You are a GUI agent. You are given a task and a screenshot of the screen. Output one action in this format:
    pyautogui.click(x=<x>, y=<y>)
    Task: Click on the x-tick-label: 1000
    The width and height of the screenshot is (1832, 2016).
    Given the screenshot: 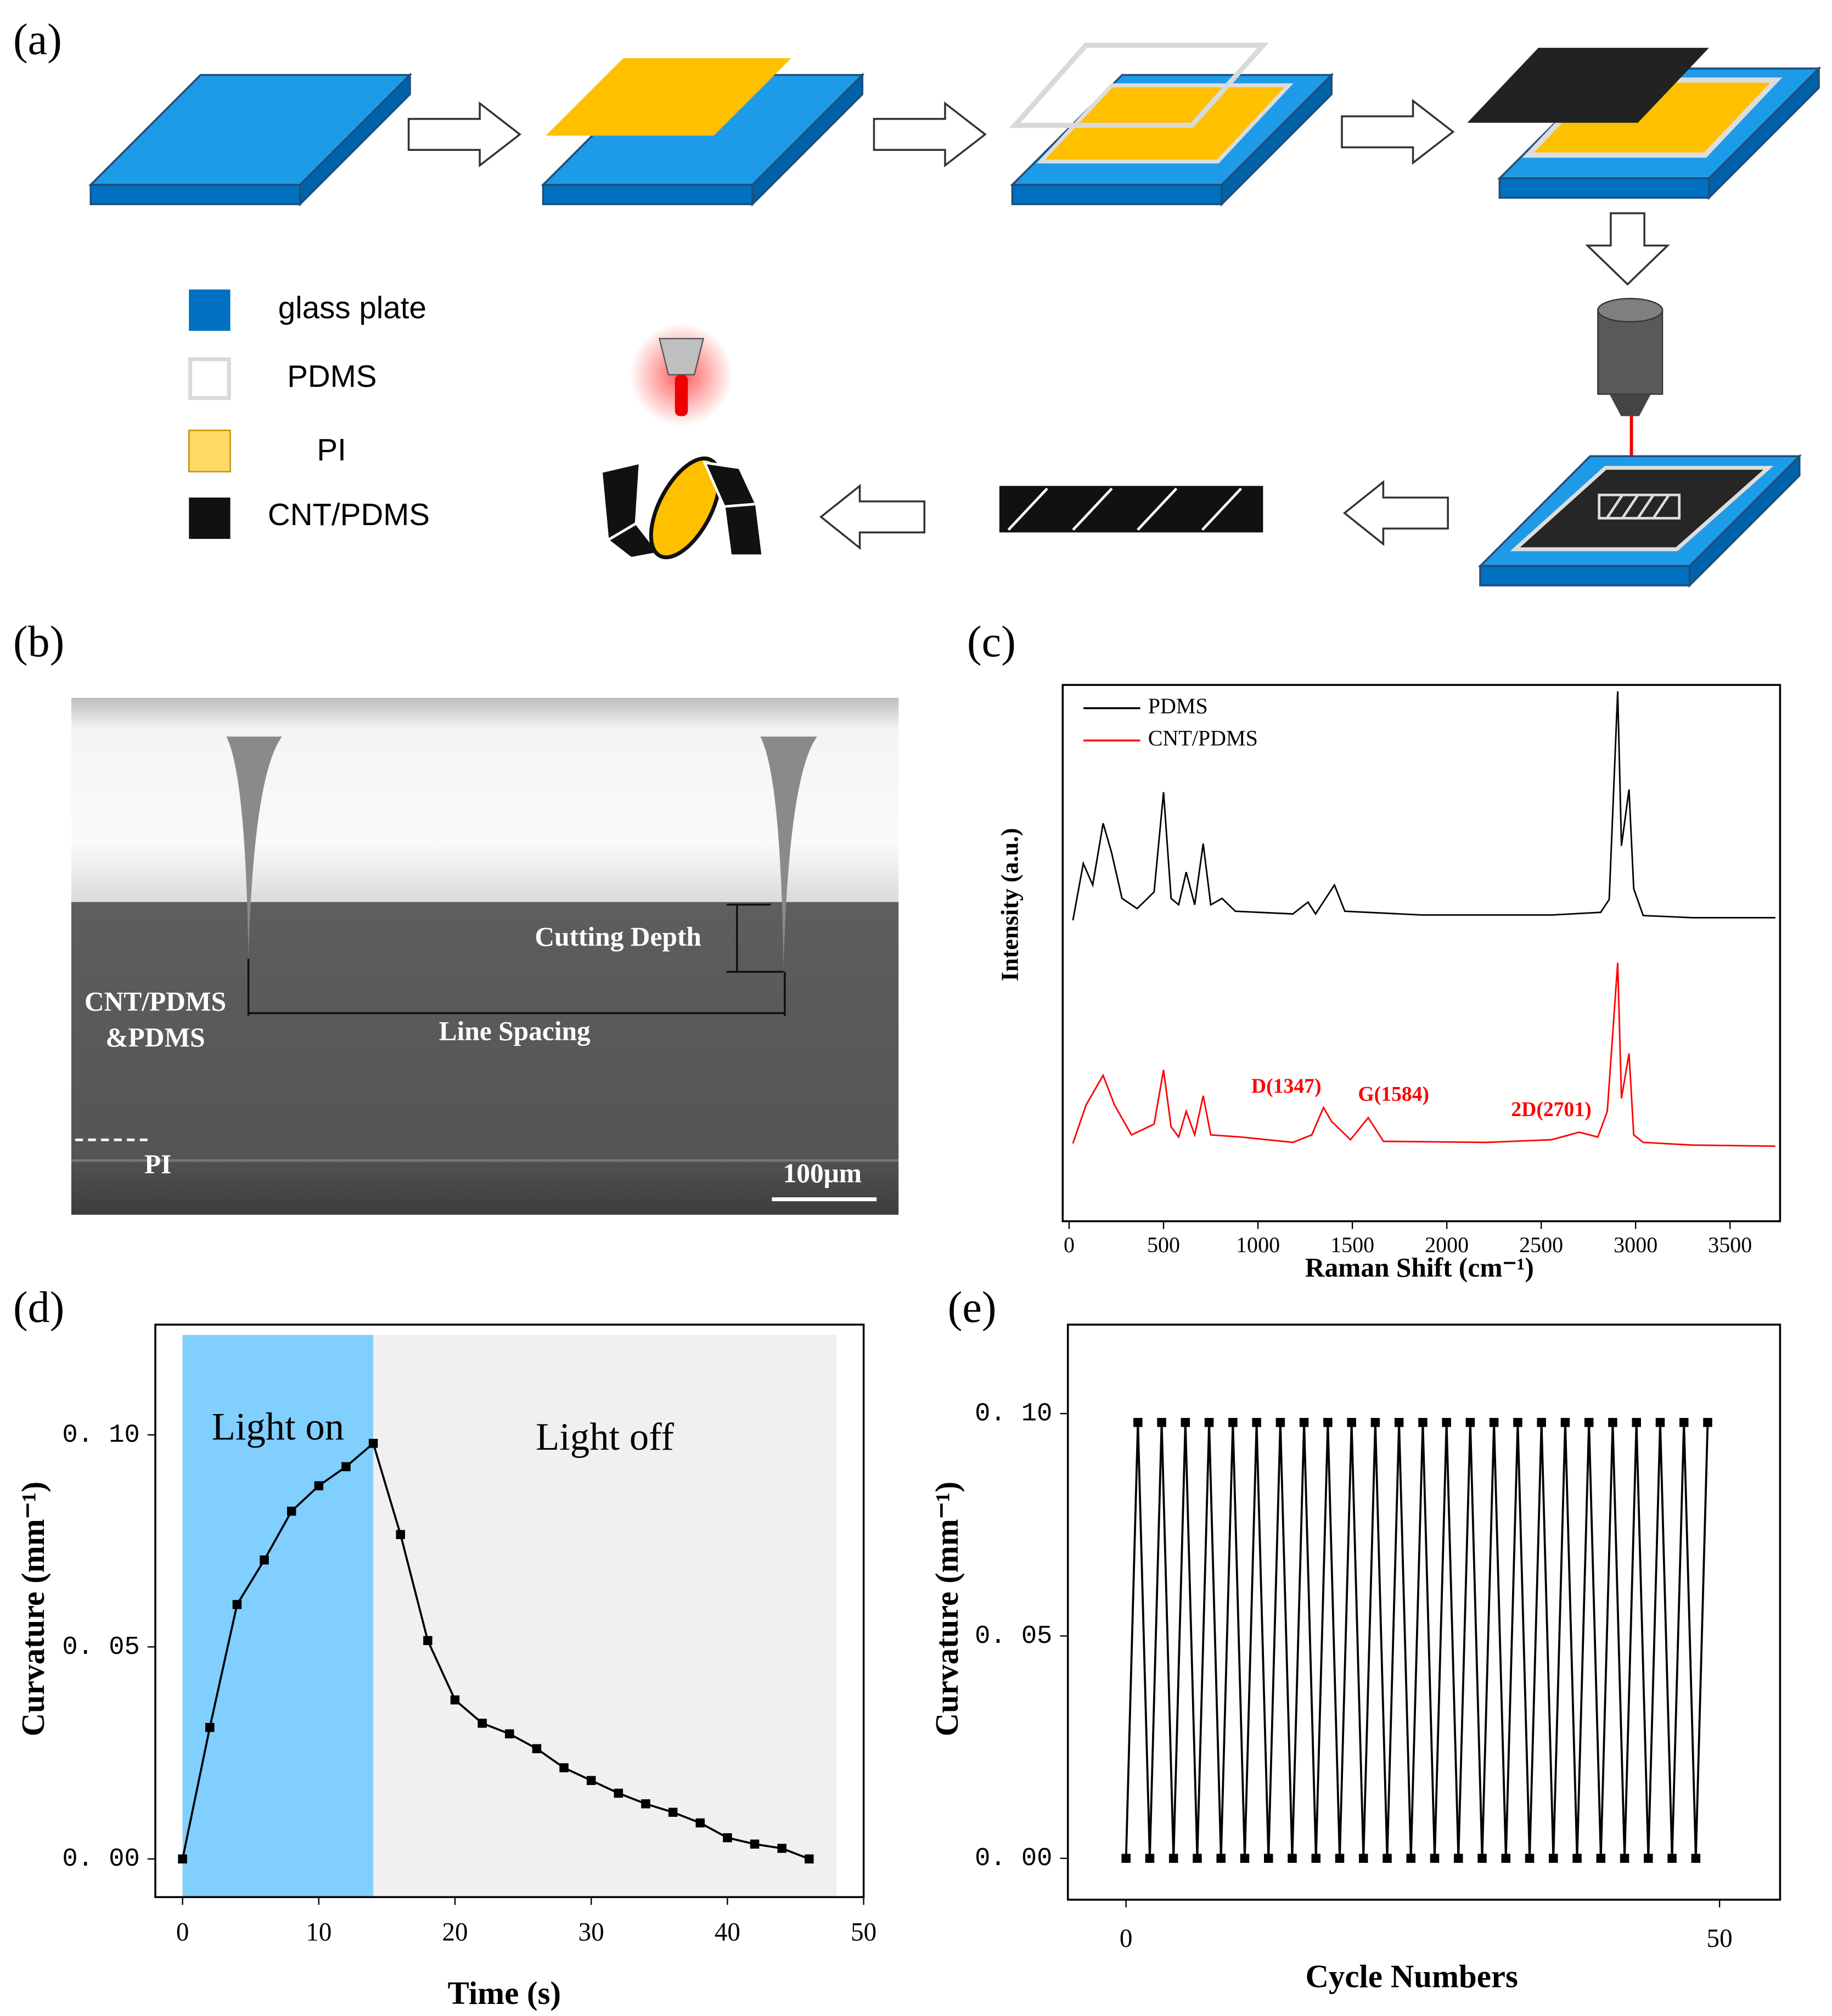 What is the action you would take?
    pyautogui.click(x=1258, y=1244)
    